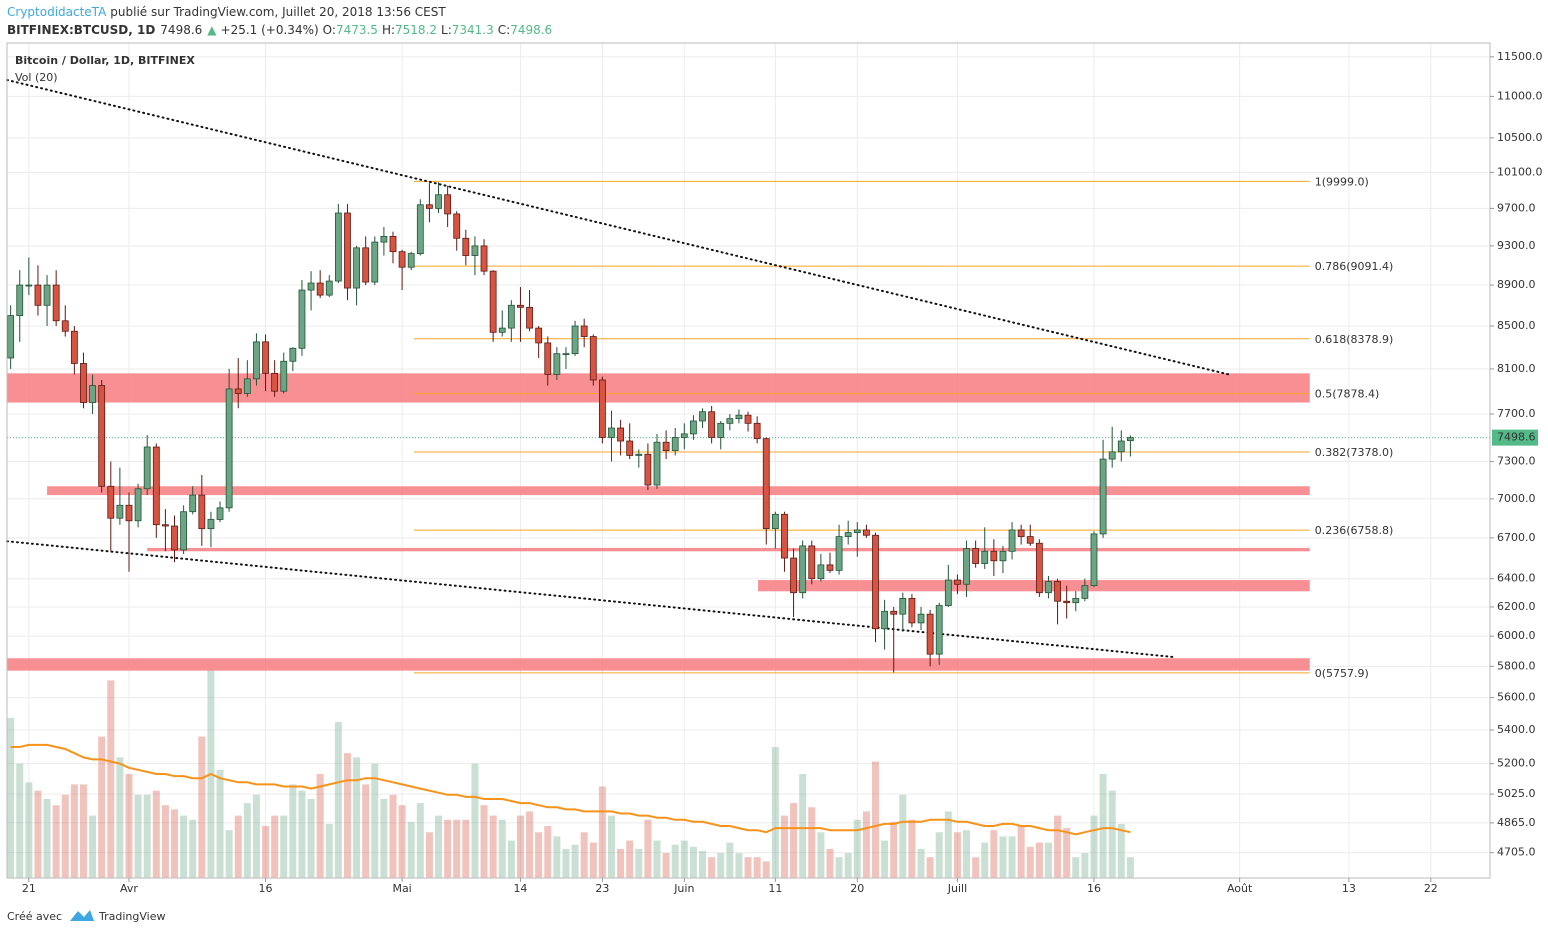 The image size is (1548, 935). Describe the element at coordinates (1516, 245) in the screenshot. I see `y-tick-label: 9300.0` at that location.